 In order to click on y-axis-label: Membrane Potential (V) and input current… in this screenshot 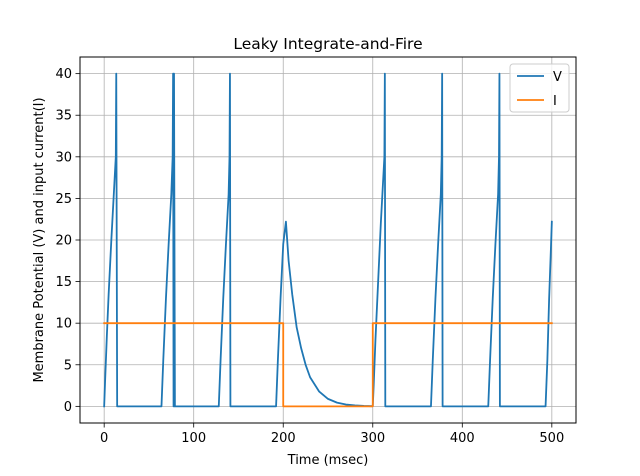, I will do `click(39, 239)`.